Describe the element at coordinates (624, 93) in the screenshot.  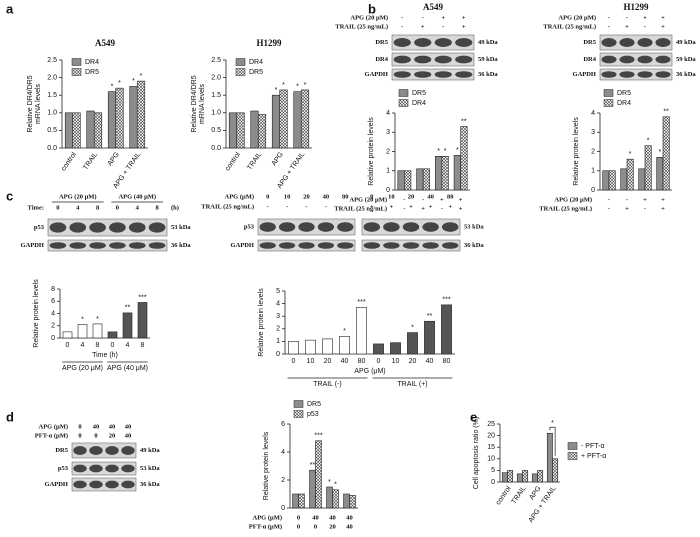
I see `legend-label: DR5` at that location.